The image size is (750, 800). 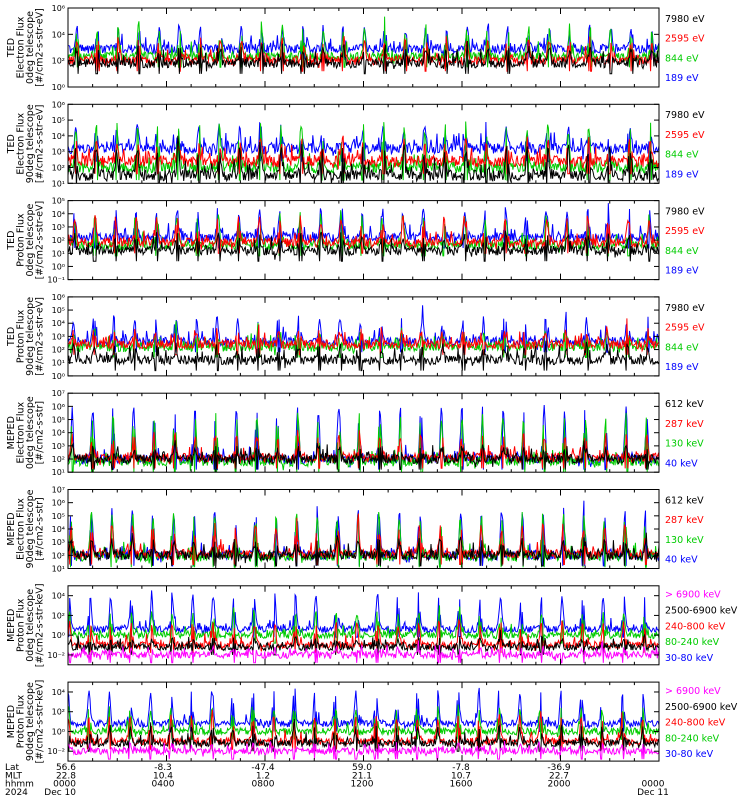 What do you see at coordinates (363, 438) in the screenshot?
I see `panel-5-data` at bounding box center [363, 438].